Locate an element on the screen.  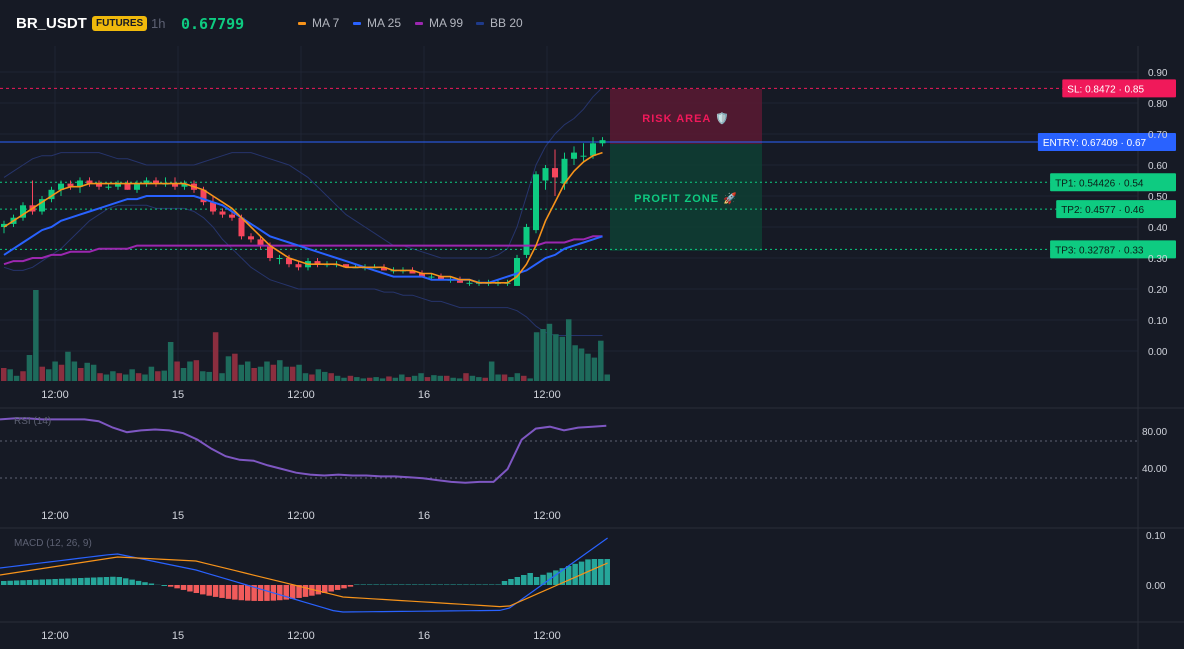
macd-title: MACD (12, 26, 9) is located at coordinates (53, 543).